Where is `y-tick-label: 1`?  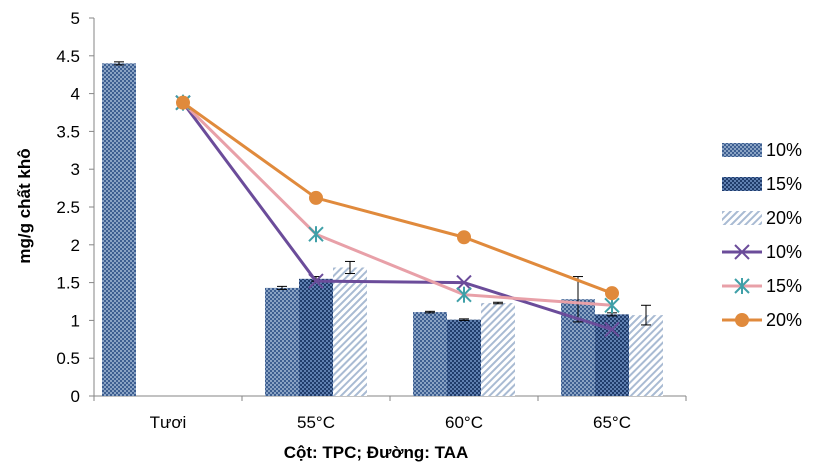
y-tick-label: 1 is located at coordinates (75, 320).